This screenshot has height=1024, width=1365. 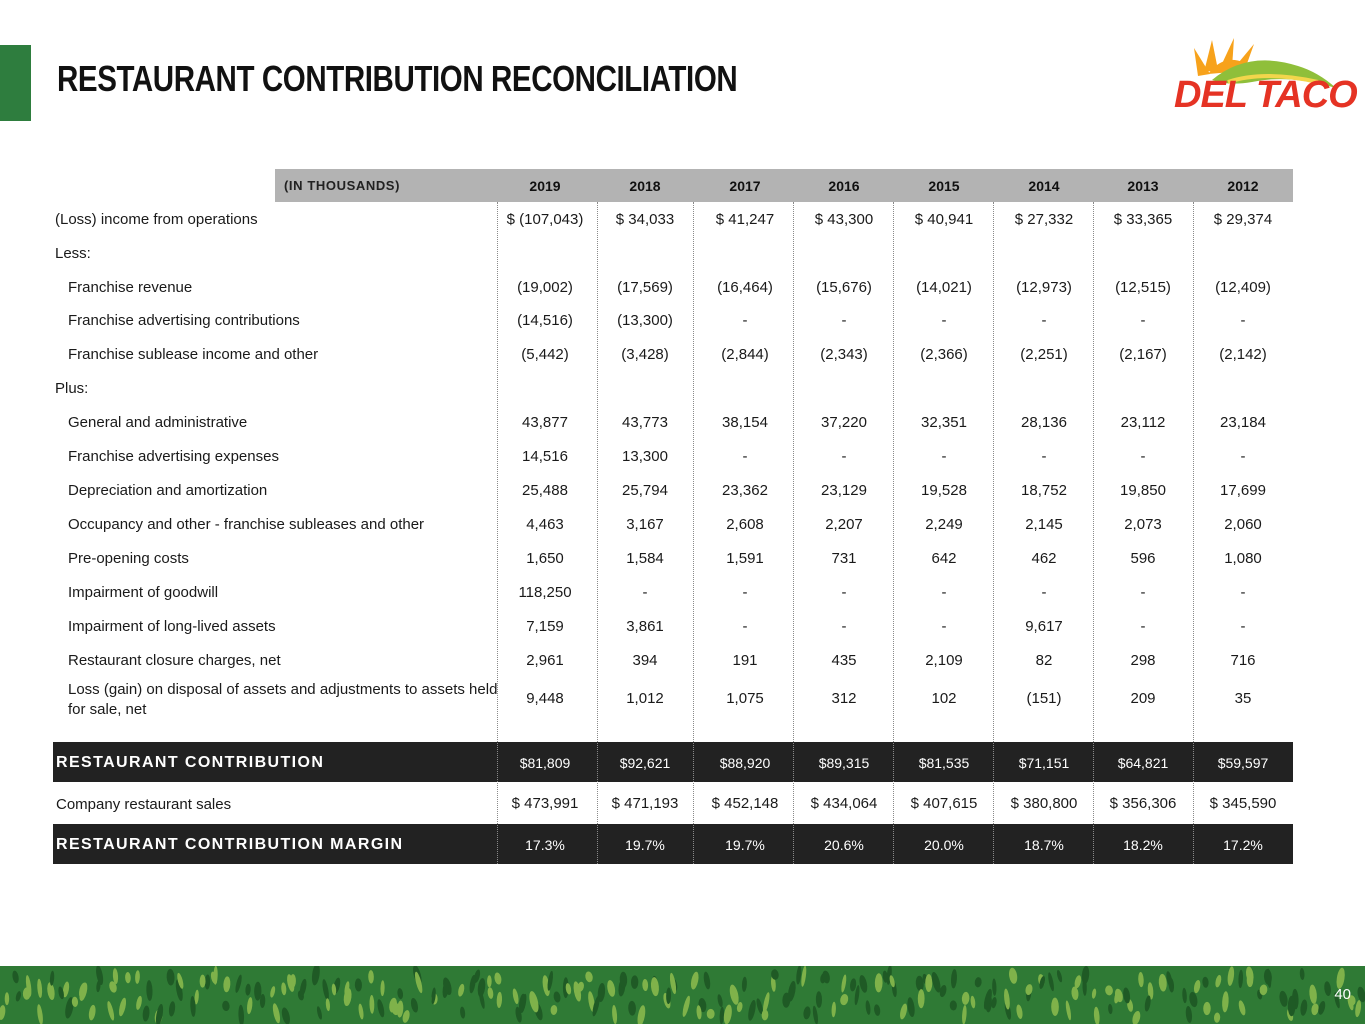 What do you see at coordinates (844, 354) in the screenshot?
I see `table-cell: (2,343)` at bounding box center [844, 354].